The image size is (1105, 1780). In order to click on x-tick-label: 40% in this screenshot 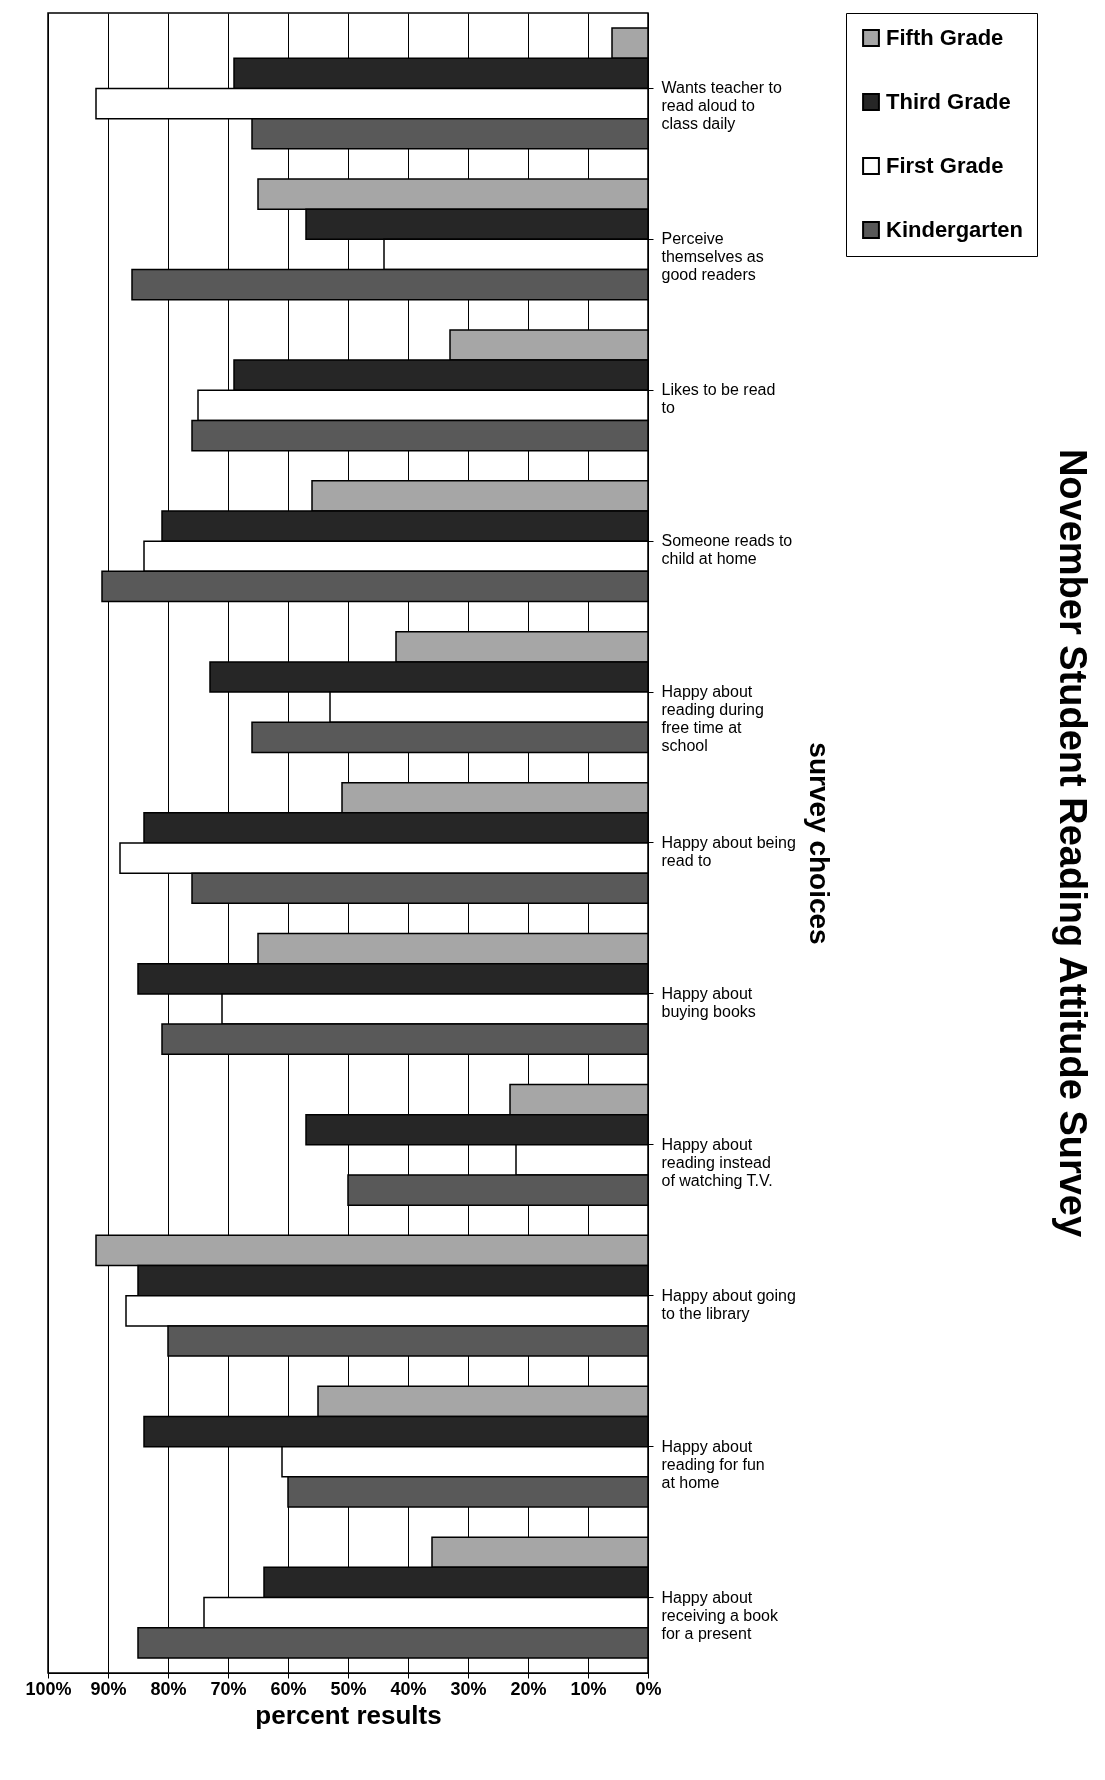, I will do `click(408, 1688)`.